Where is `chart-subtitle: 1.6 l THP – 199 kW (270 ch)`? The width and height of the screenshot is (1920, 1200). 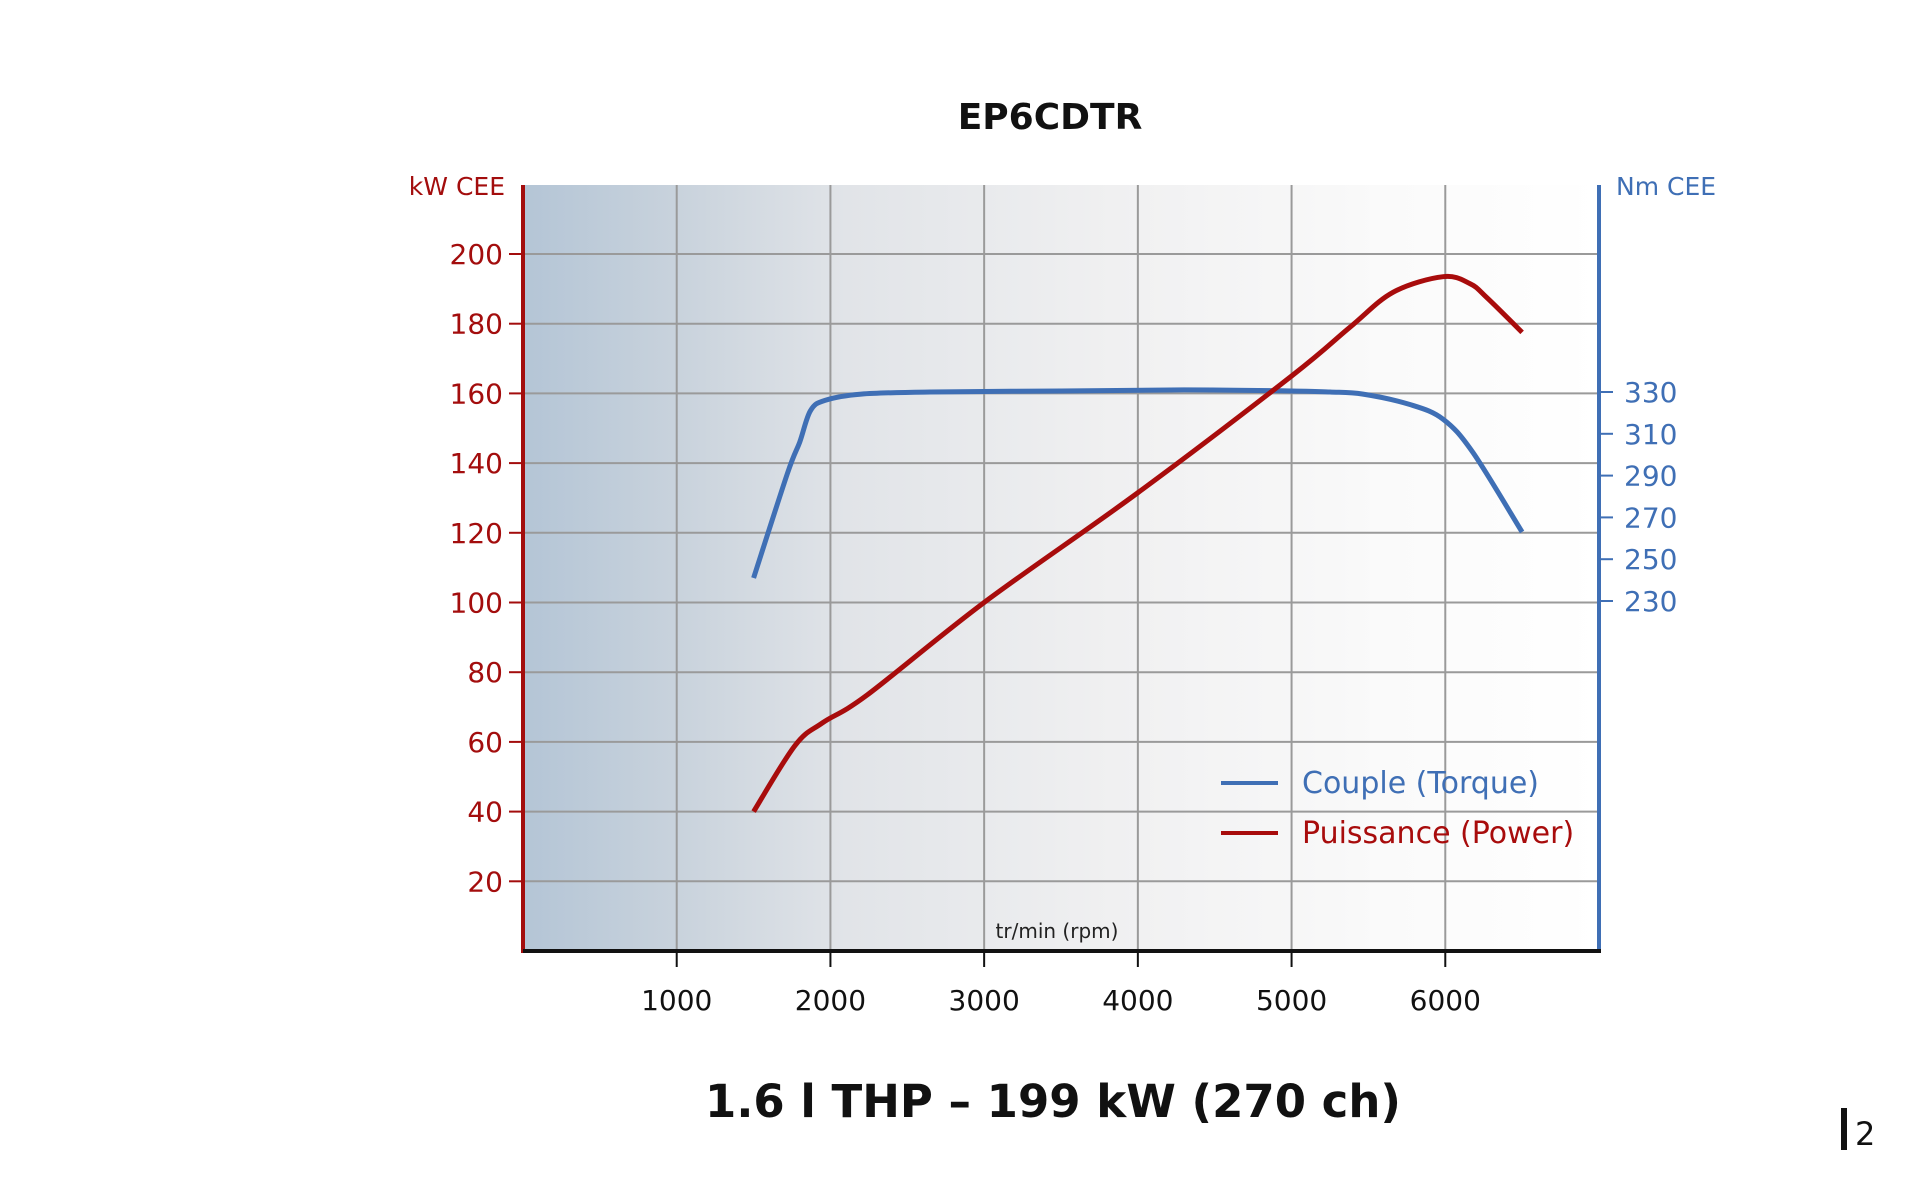
chart-subtitle: 1.6 l THP – 199 kW (270 ch) is located at coordinates (1053, 1101).